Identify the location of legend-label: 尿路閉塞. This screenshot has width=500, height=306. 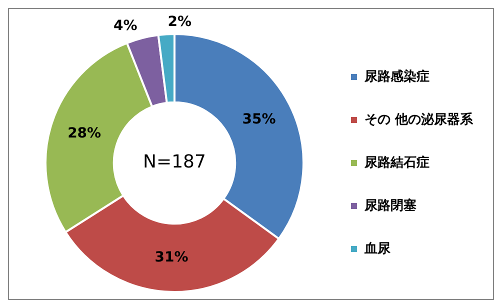
(389, 205).